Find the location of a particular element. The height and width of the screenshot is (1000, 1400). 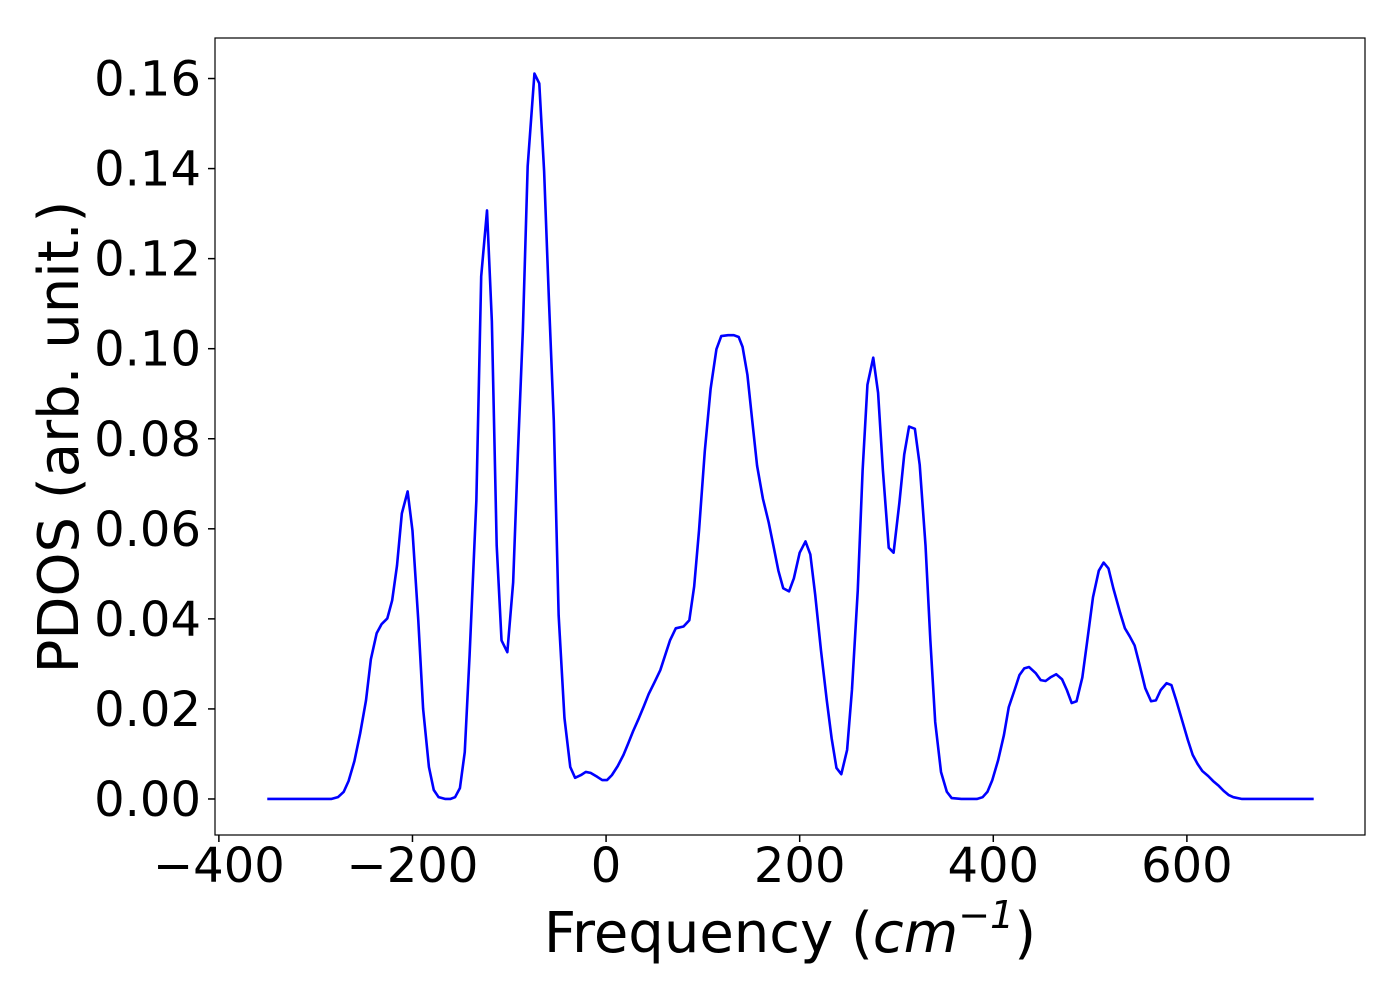

x-tick-label: 0 is located at coordinates (606, 866).